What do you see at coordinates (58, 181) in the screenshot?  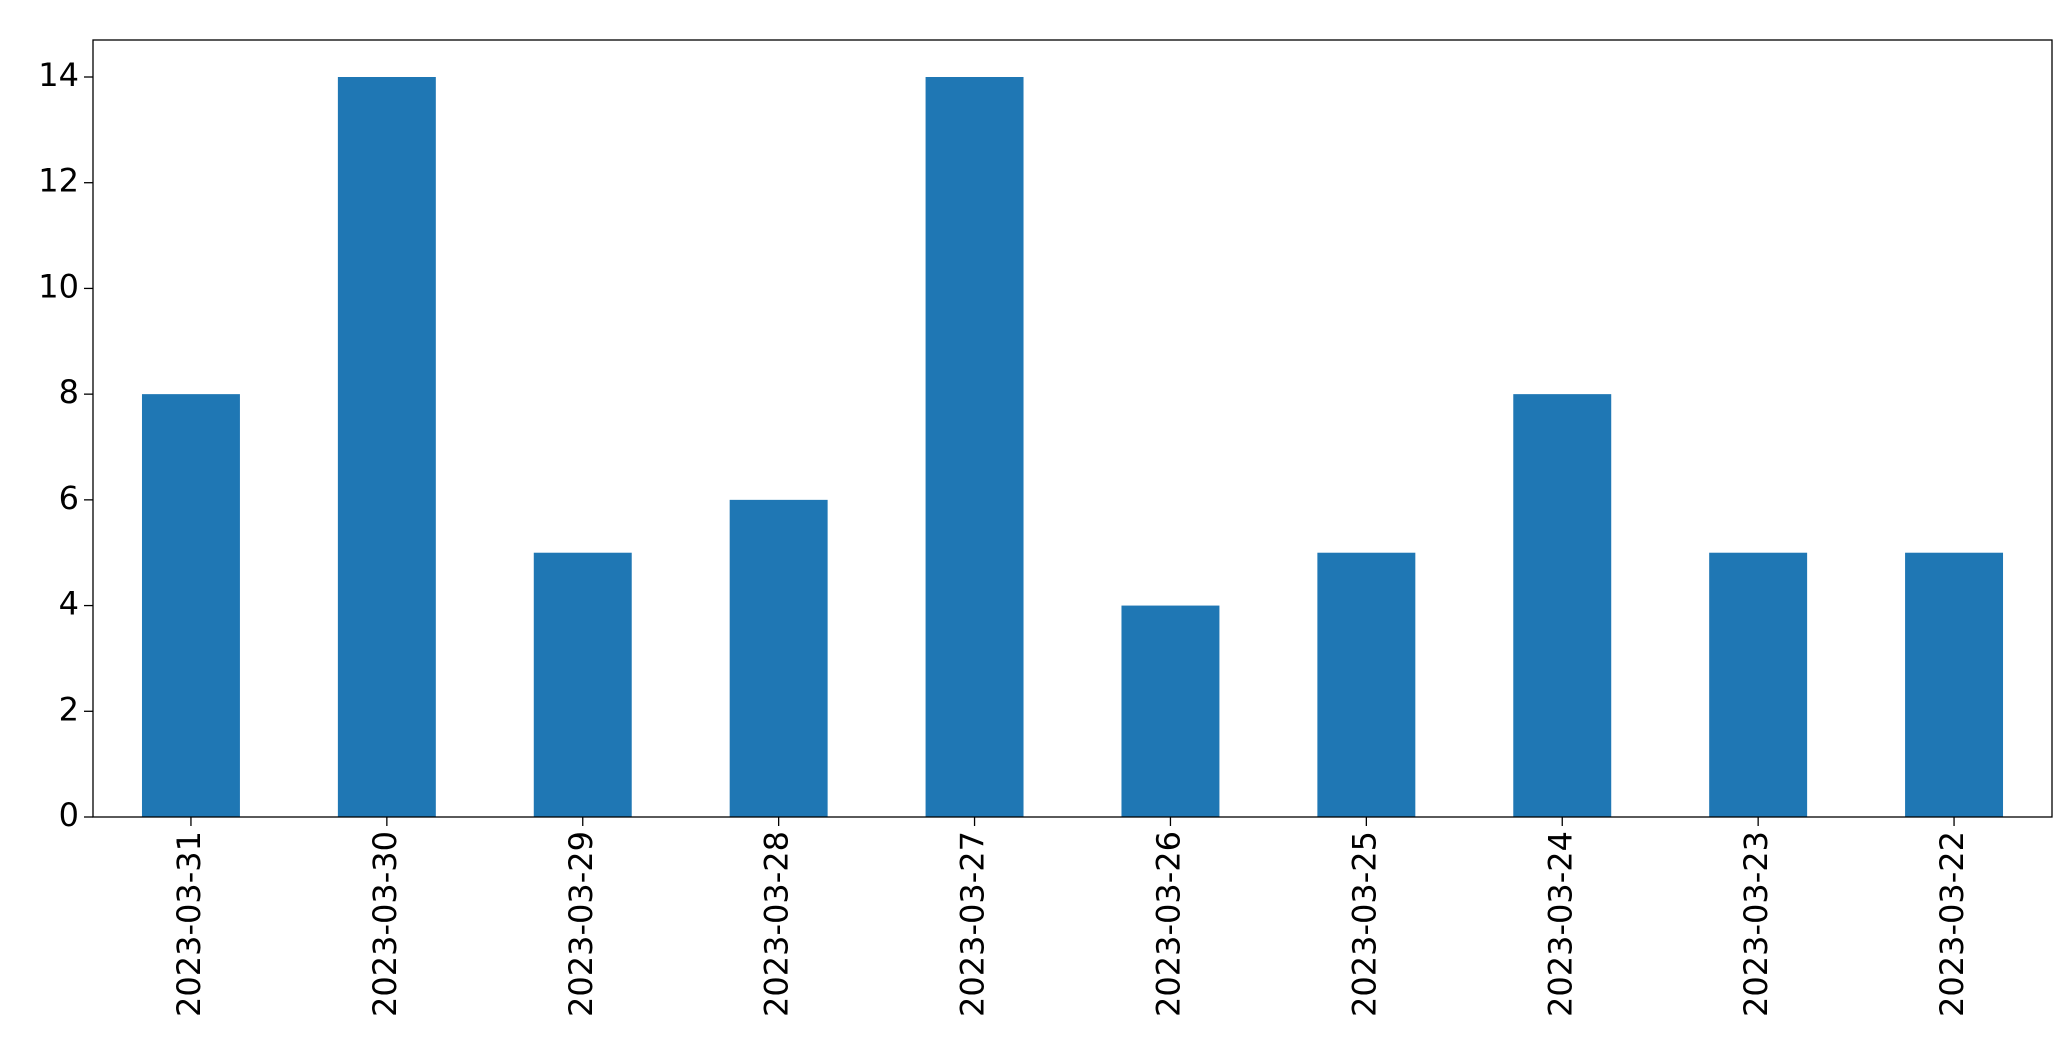 I see `y-tick-label: 12` at bounding box center [58, 181].